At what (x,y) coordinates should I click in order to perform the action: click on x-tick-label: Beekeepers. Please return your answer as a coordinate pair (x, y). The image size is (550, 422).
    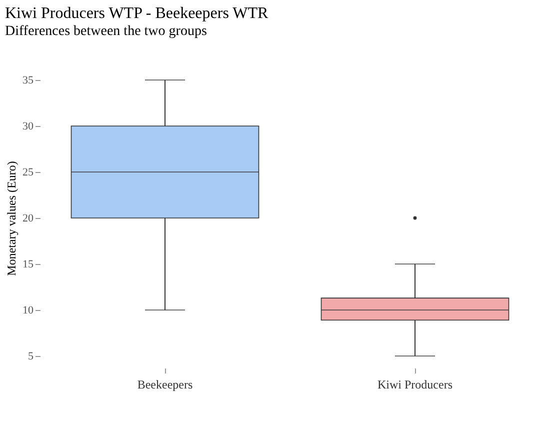
    Looking at the image, I should click on (165, 385).